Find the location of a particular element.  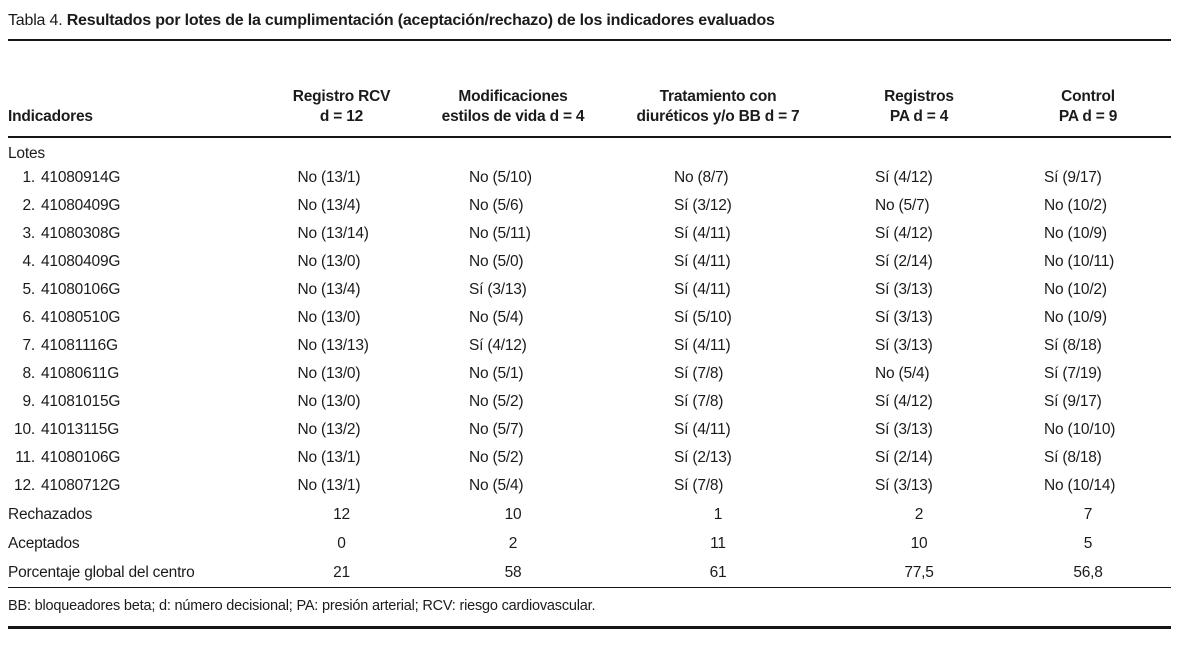

summary-value: 77,5 is located at coordinates (919, 573).